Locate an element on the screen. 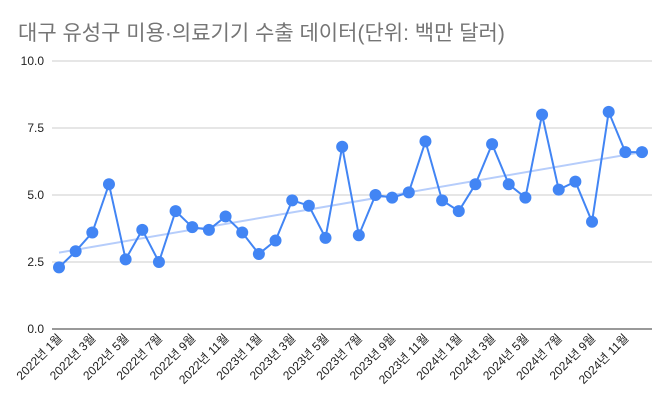  y-tick-label: 10.0 is located at coordinates (33, 61).